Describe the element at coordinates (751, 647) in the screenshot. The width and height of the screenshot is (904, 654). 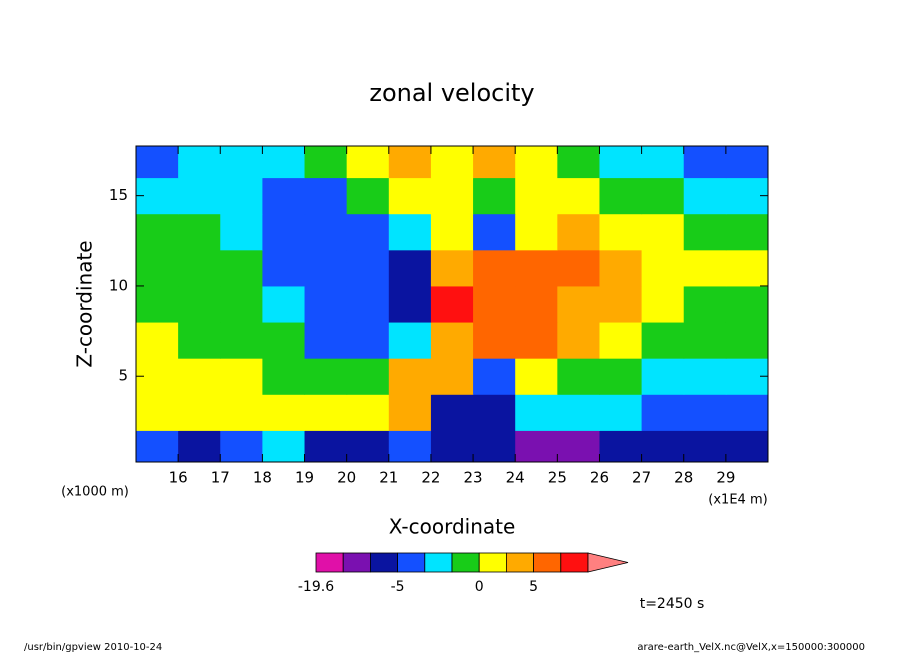
I see `footer-right: arare-earth_VelX.nc@VelX,x=150000:300000` at that location.